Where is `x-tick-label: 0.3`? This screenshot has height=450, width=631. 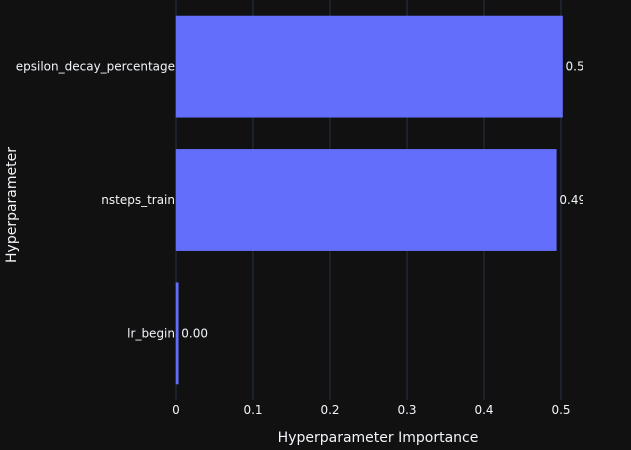 x-tick-label: 0.3 is located at coordinates (406, 410).